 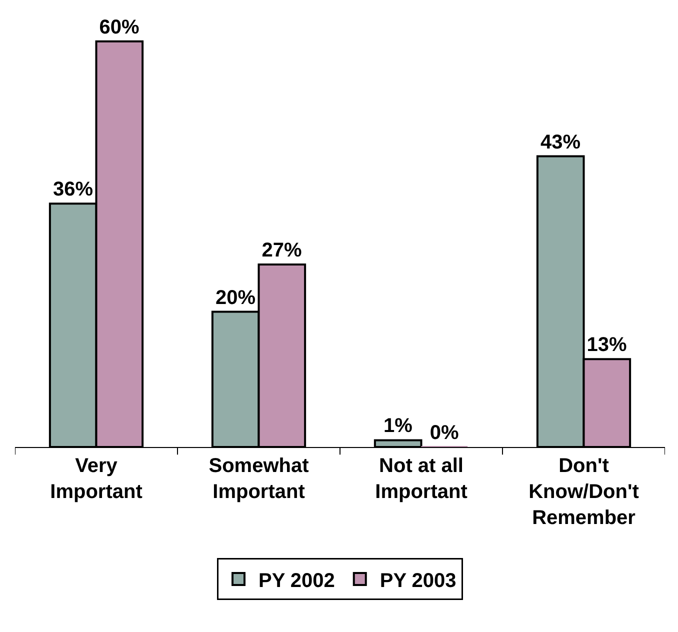 I want to click on data-label: 27%, so click(x=282, y=250).